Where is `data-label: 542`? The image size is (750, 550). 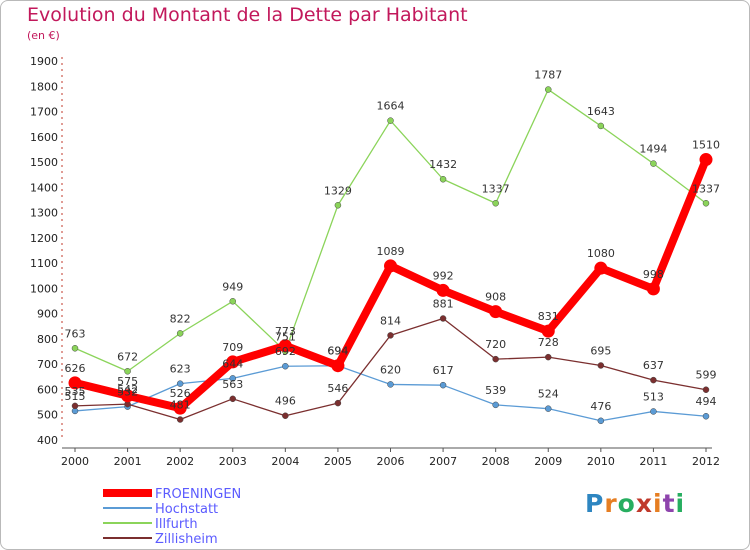 data-label: 542 is located at coordinates (127, 389).